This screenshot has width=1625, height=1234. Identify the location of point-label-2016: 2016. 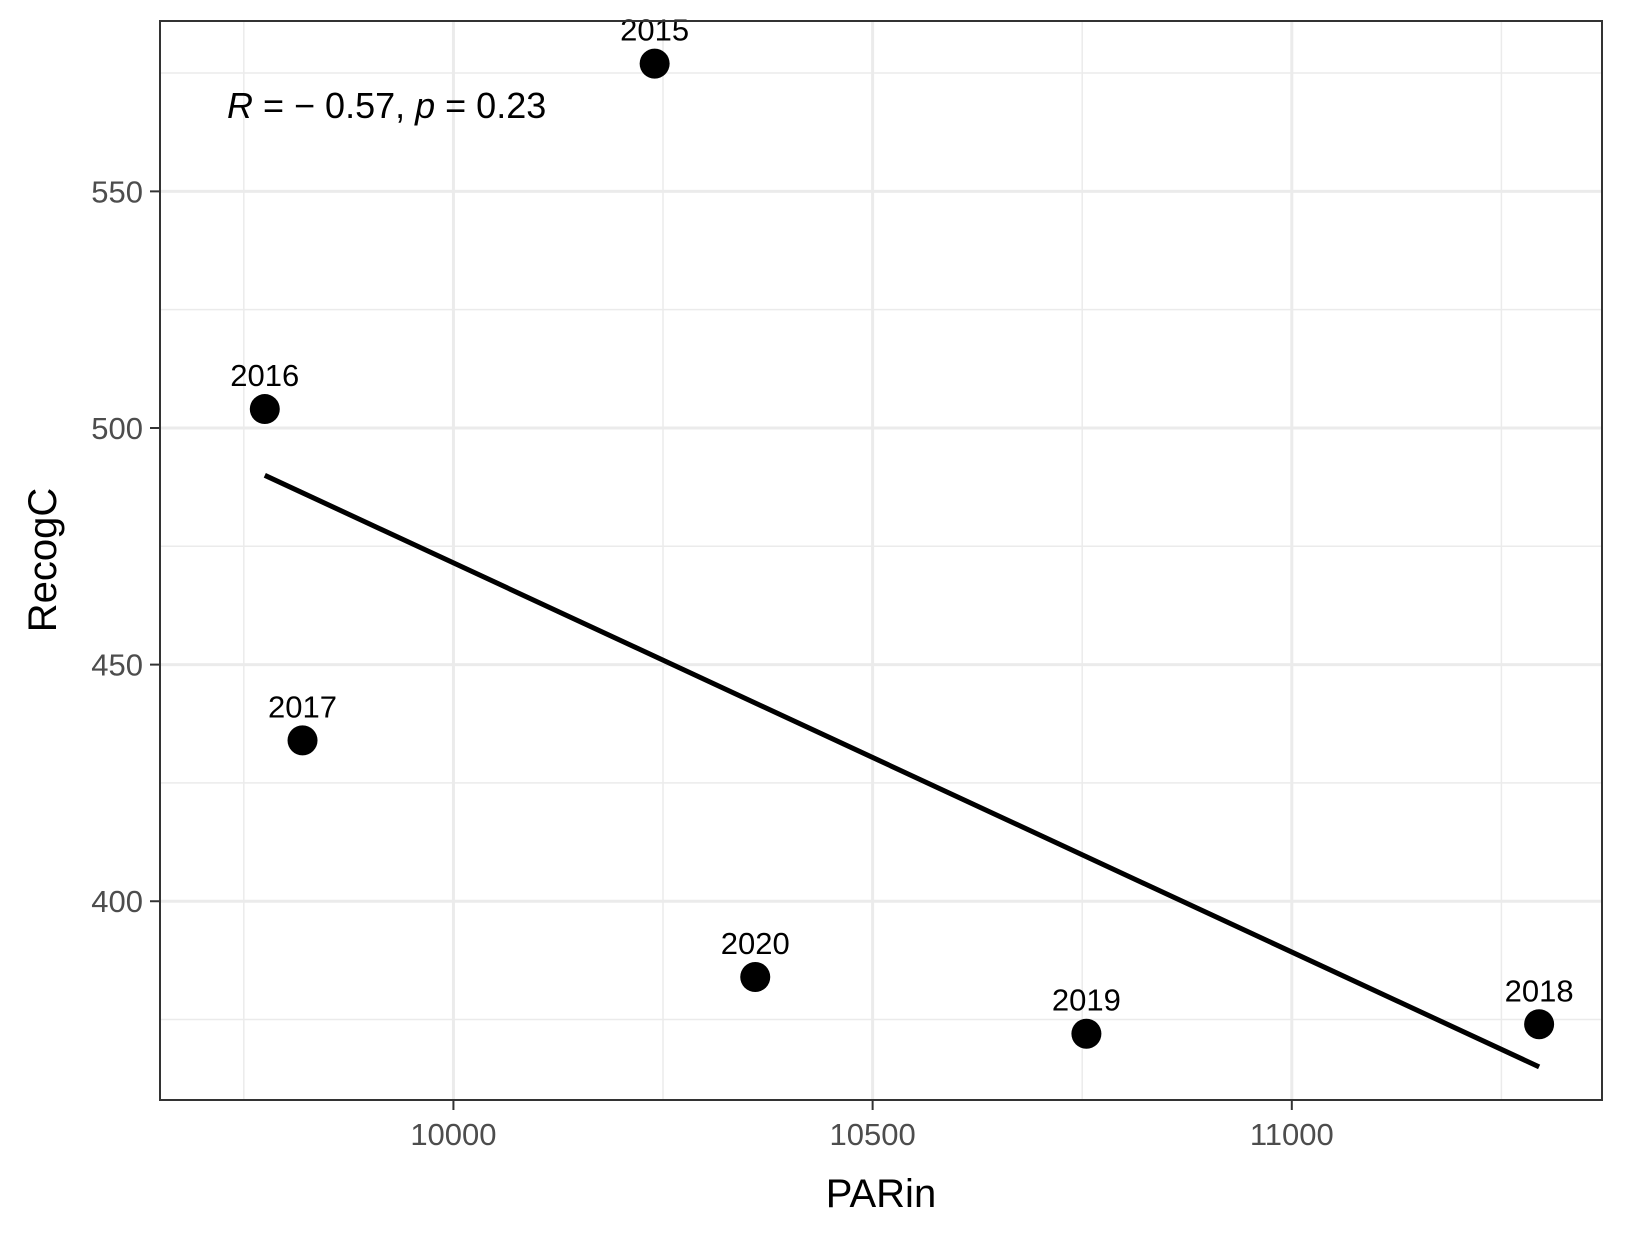
(264, 375).